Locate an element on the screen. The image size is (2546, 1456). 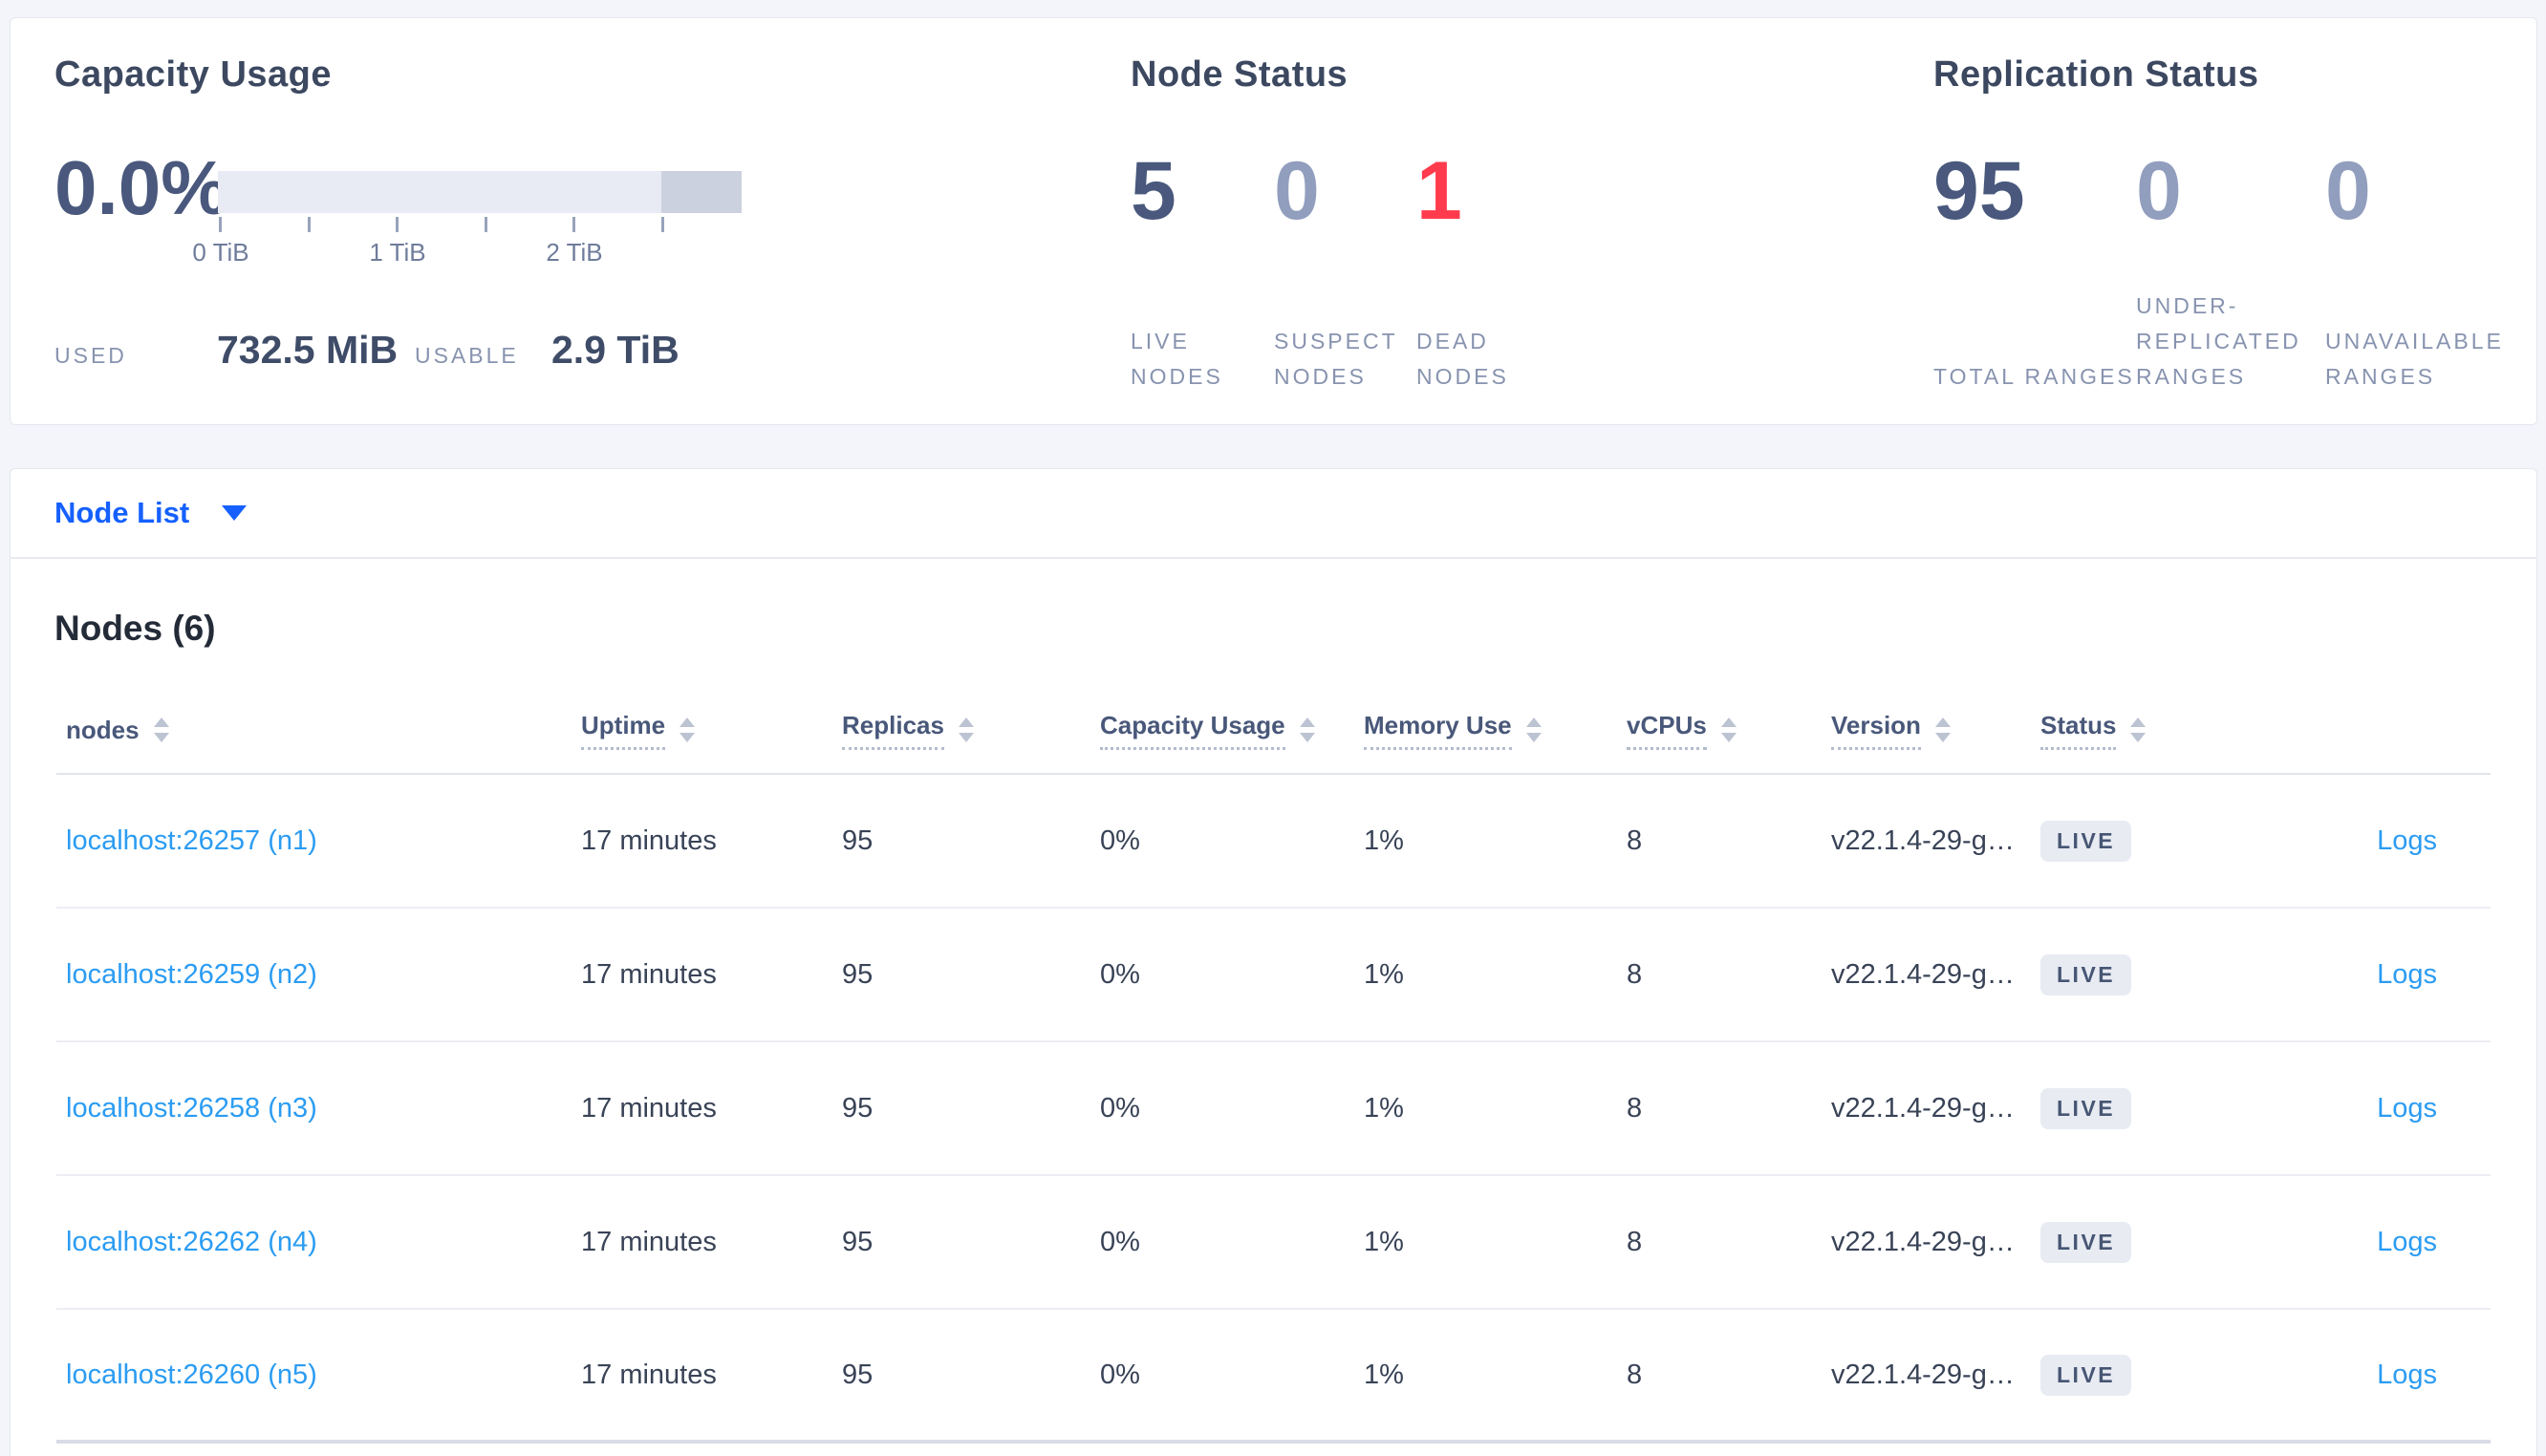
column-header-vcpus: vCPUs is located at coordinates (1729, 730).